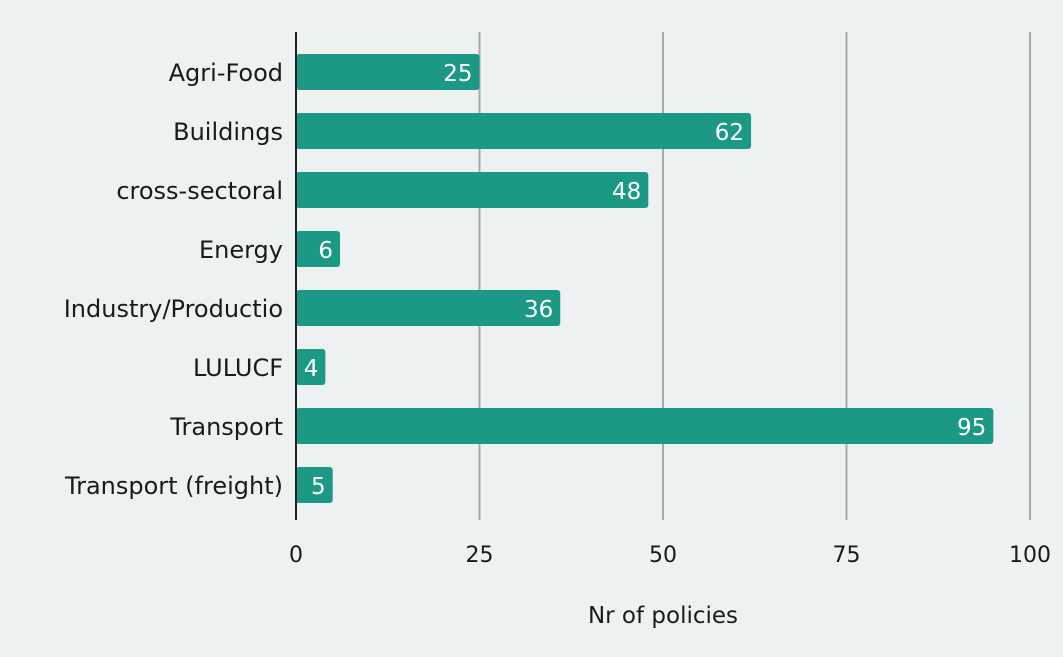 This screenshot has width=1063, height=657. I want to click on x-tick-label: 75, so click(847, 555).